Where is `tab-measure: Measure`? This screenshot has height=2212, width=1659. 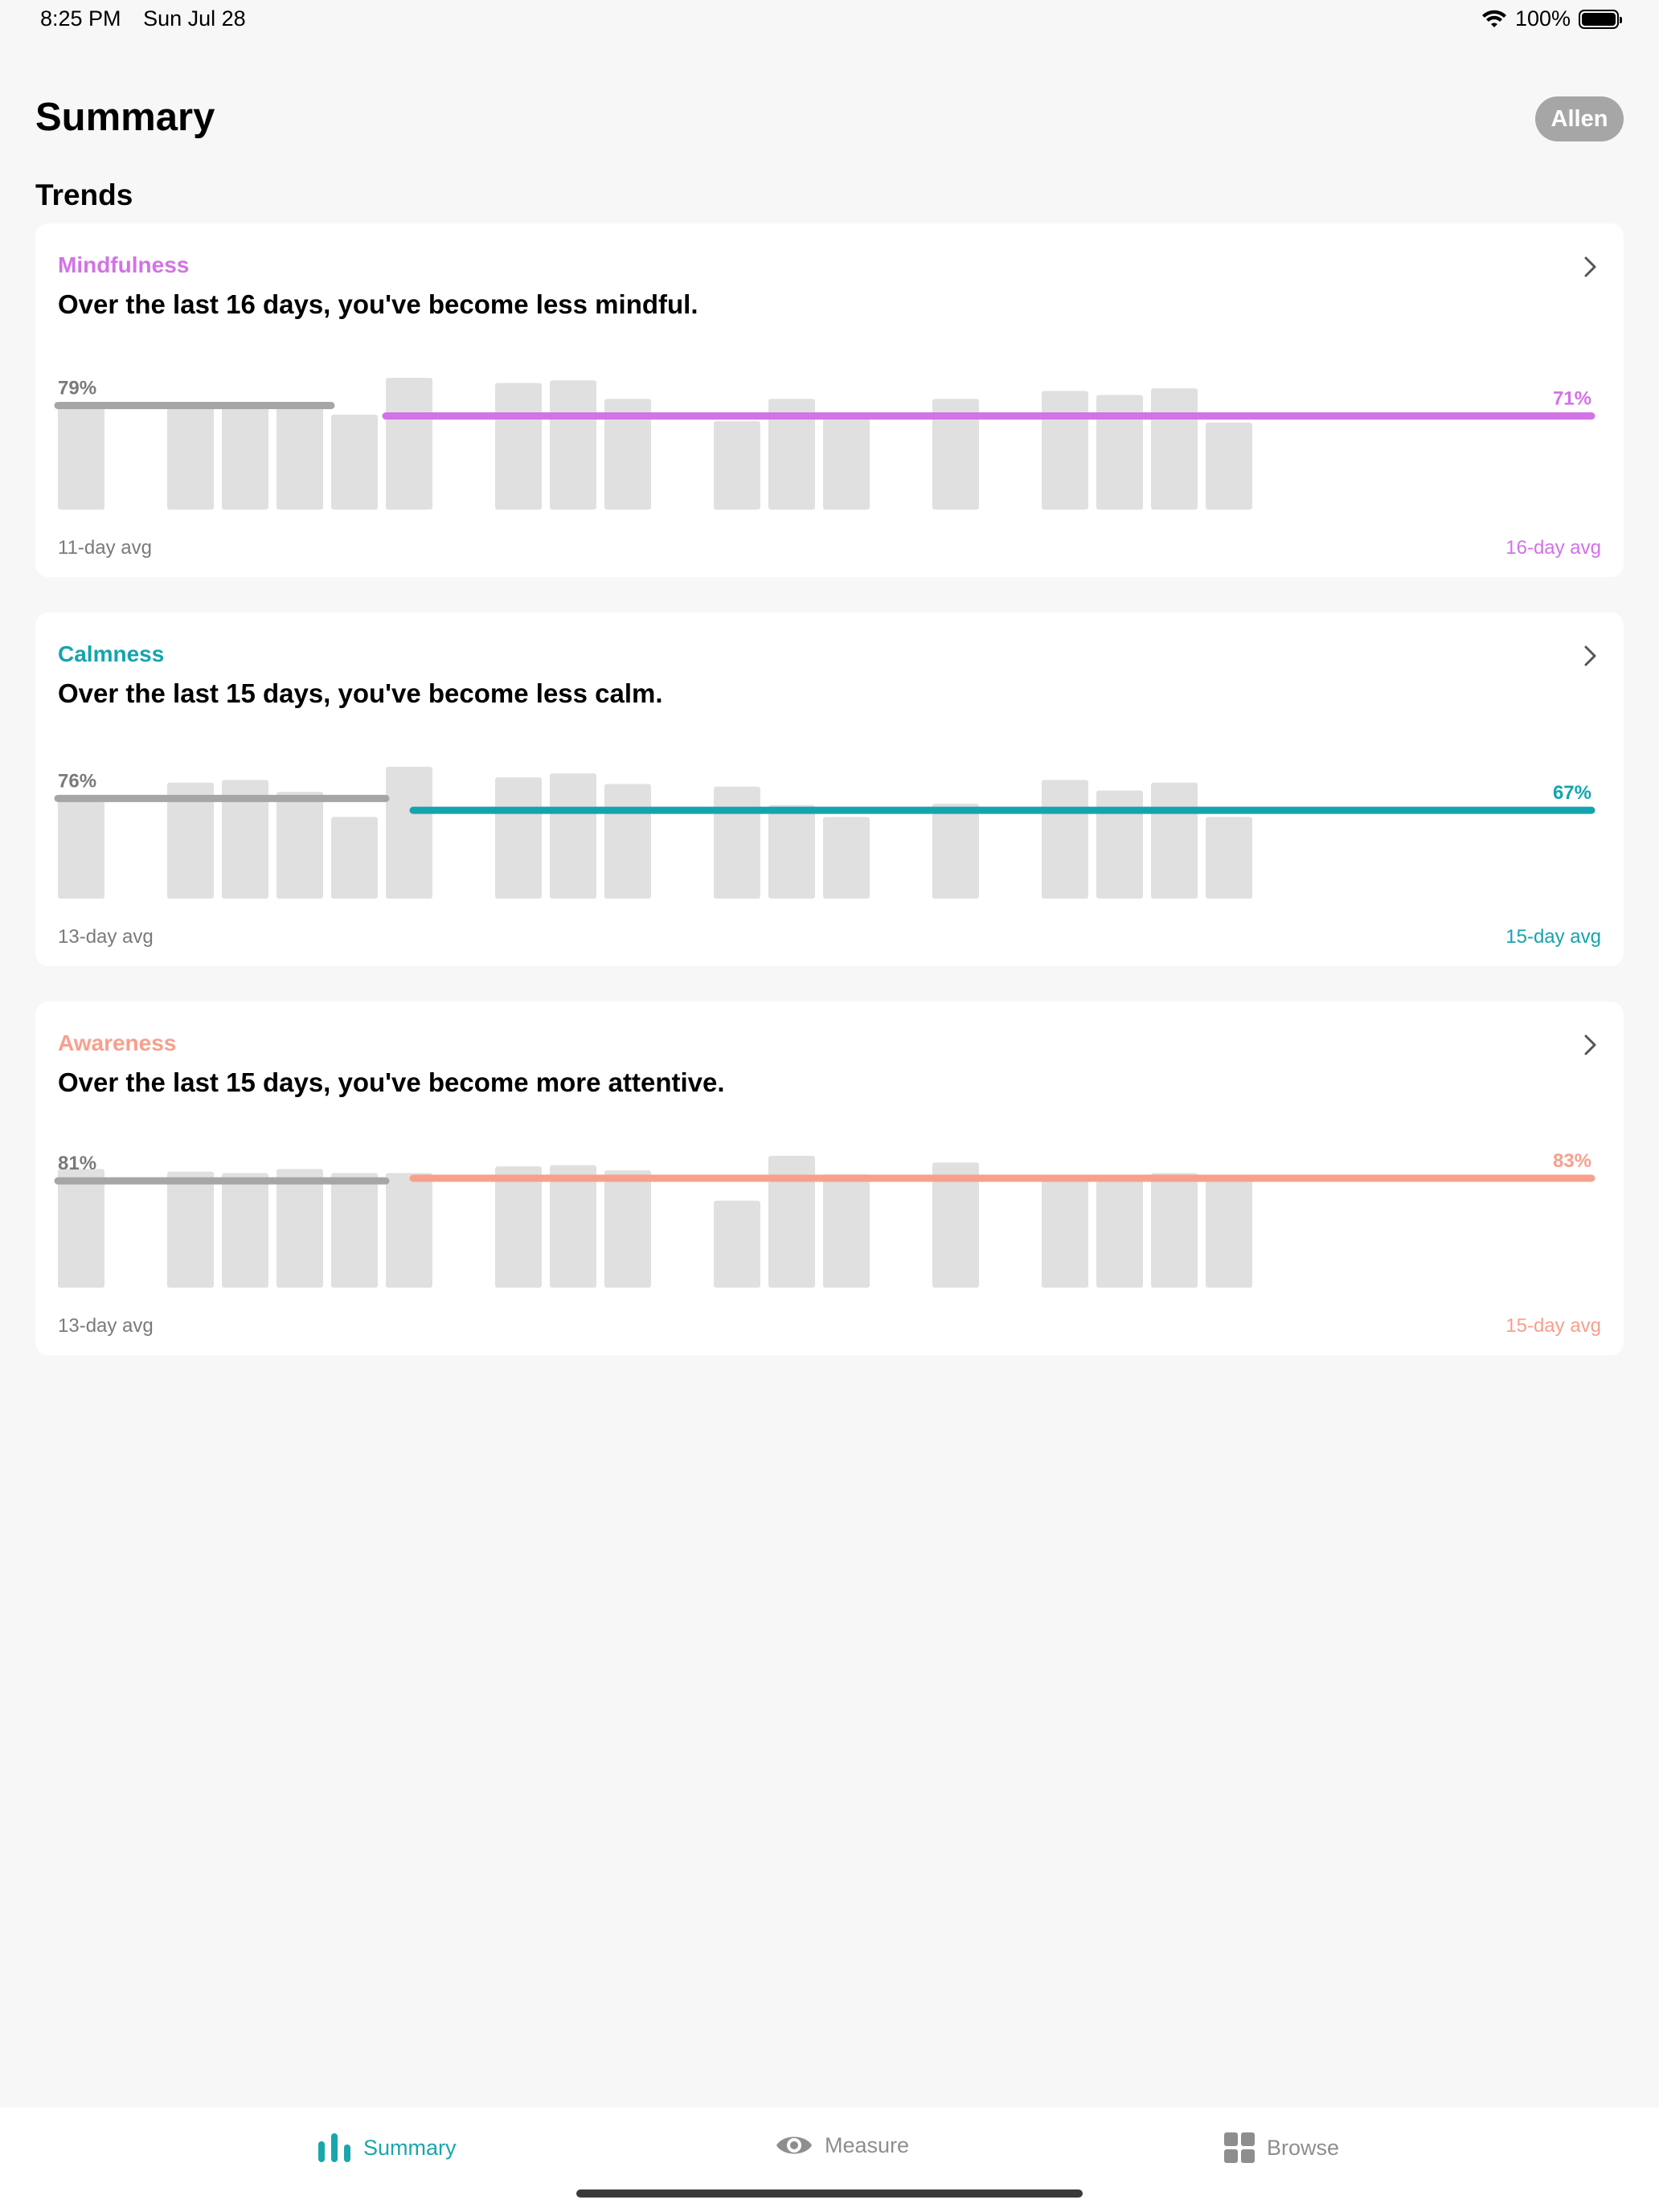
tab-measure: Measure is located at coordinates (842, 2145).